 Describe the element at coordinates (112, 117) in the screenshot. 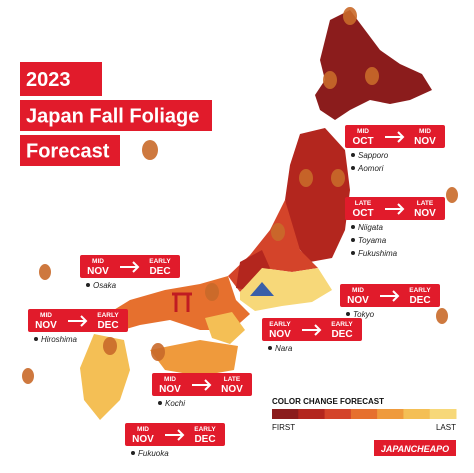

I see `title-line: Japan Fall Foliage` at that location.